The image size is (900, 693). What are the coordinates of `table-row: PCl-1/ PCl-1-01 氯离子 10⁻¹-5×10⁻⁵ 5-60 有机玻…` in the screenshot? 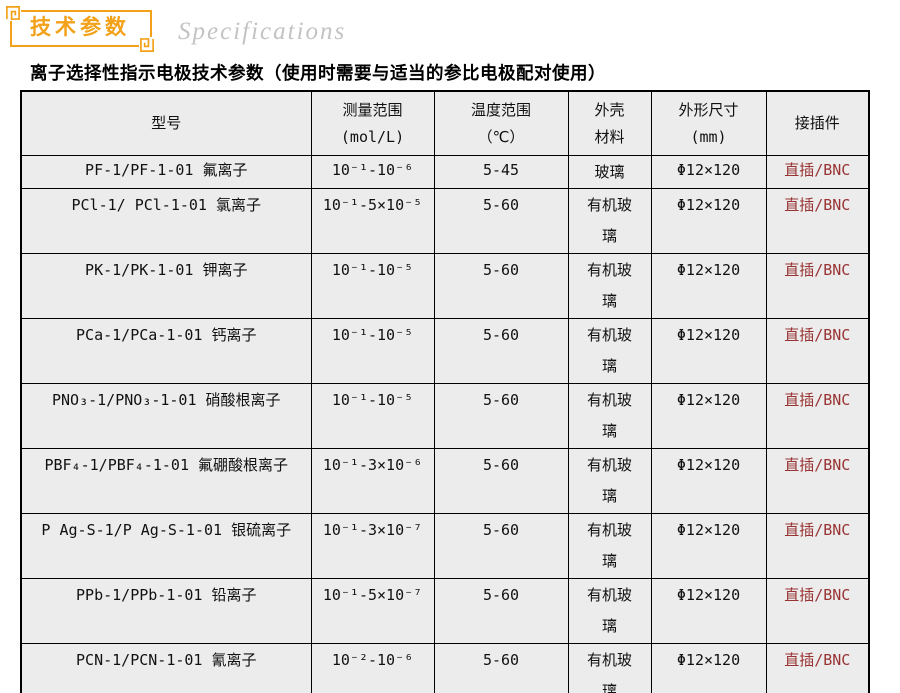 It's located at (445, 221).